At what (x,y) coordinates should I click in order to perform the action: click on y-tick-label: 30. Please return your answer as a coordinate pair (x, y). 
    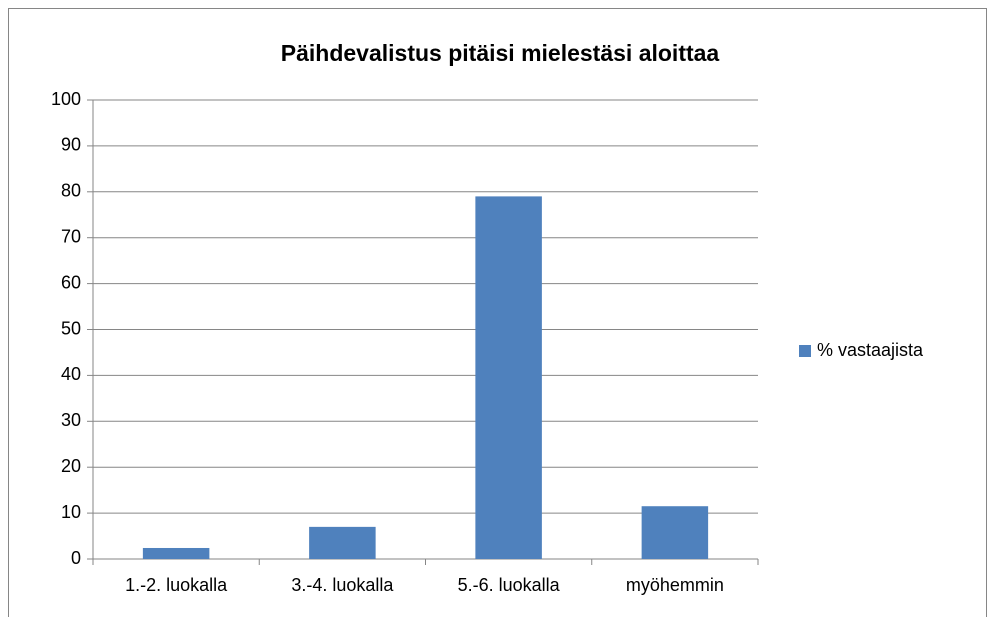
    Looking at the image, I should click on (71, 420).